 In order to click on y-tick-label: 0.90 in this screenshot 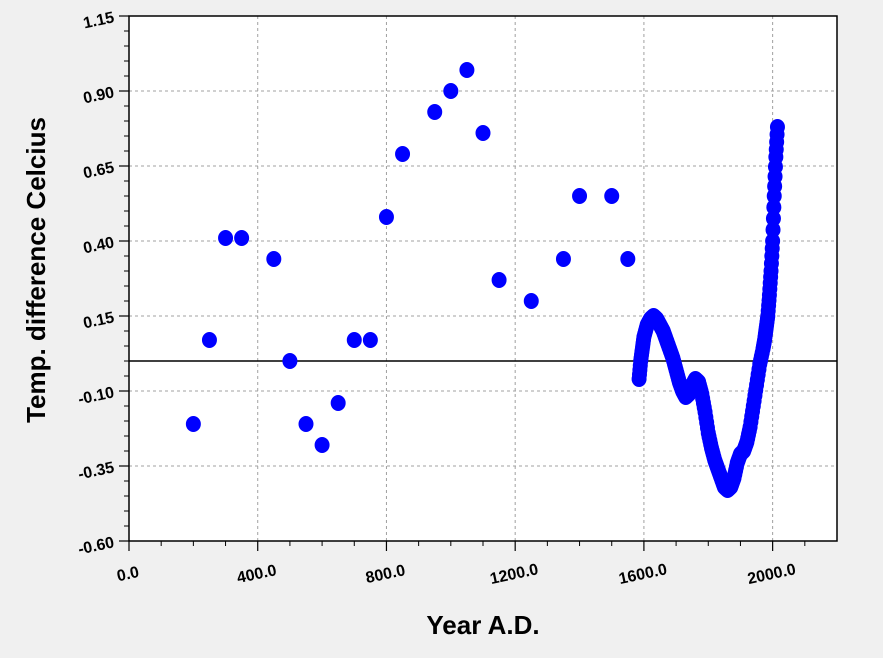, I will do `click(99, 95)`.